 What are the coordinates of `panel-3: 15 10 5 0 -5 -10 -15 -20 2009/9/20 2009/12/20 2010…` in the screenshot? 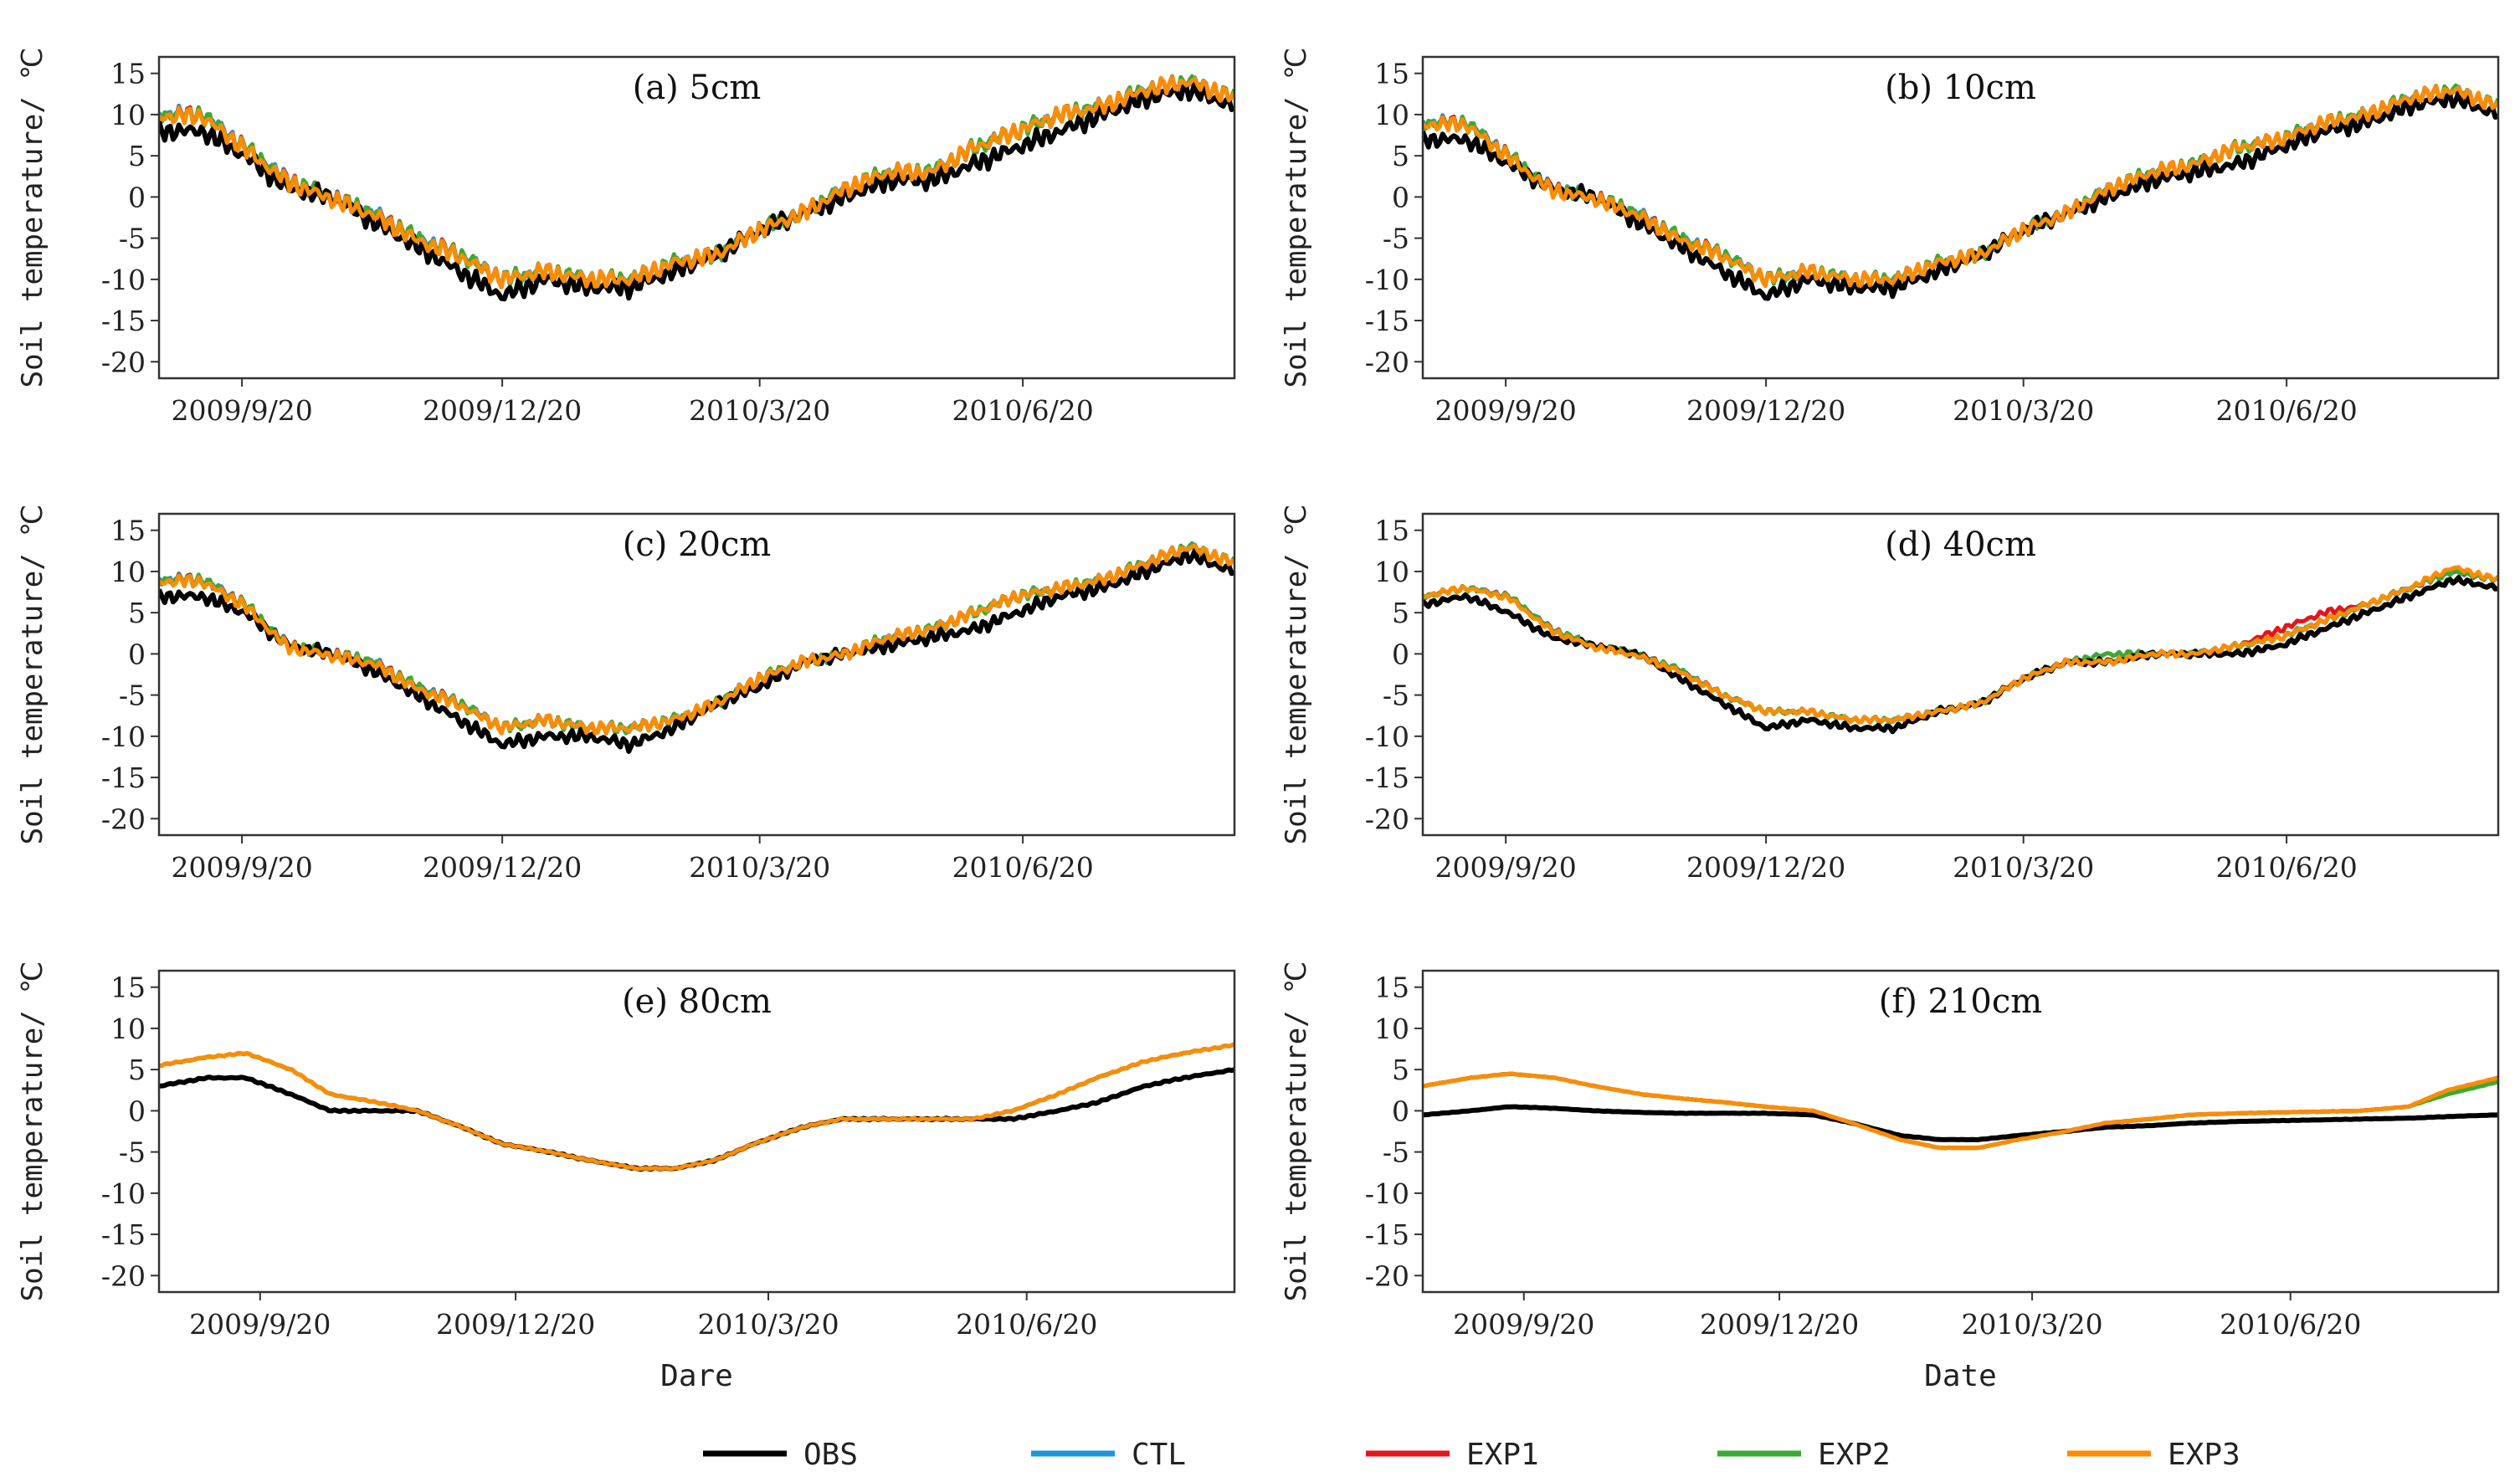 It's located at (626, 694).